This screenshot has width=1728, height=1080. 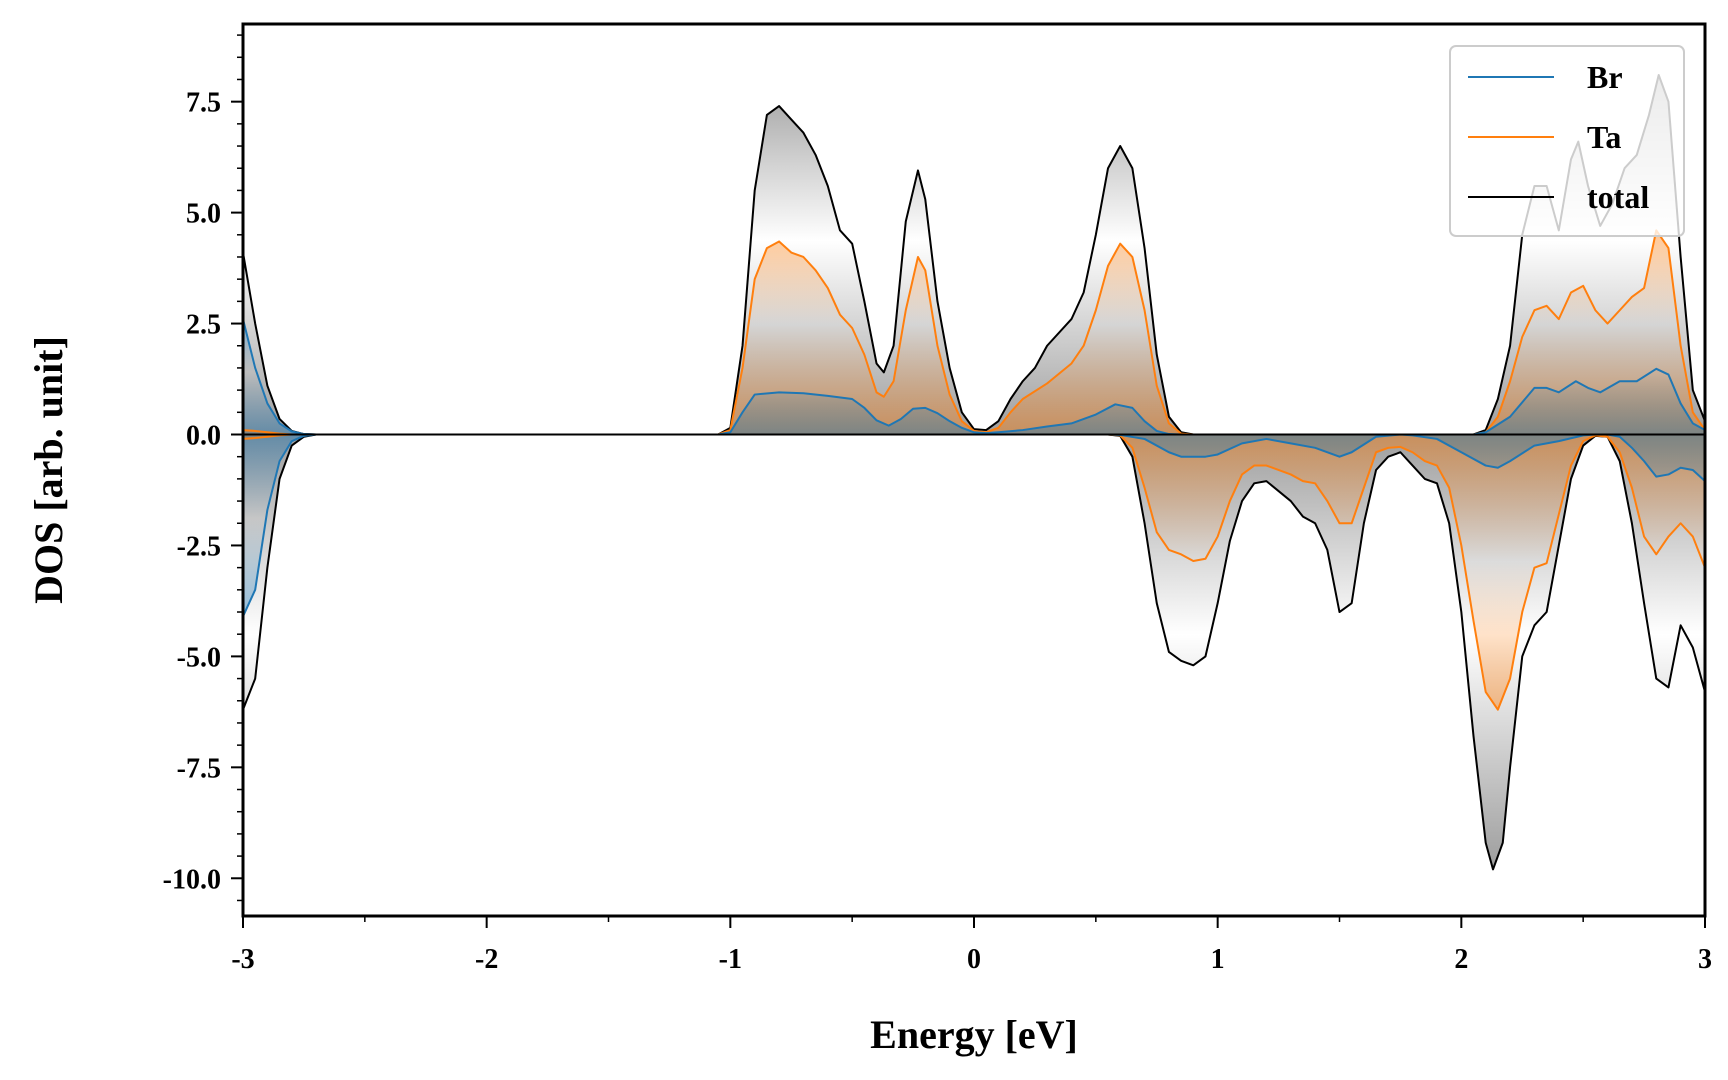 I want to click on fill-br-spin-up, so click(x=974, y=377).